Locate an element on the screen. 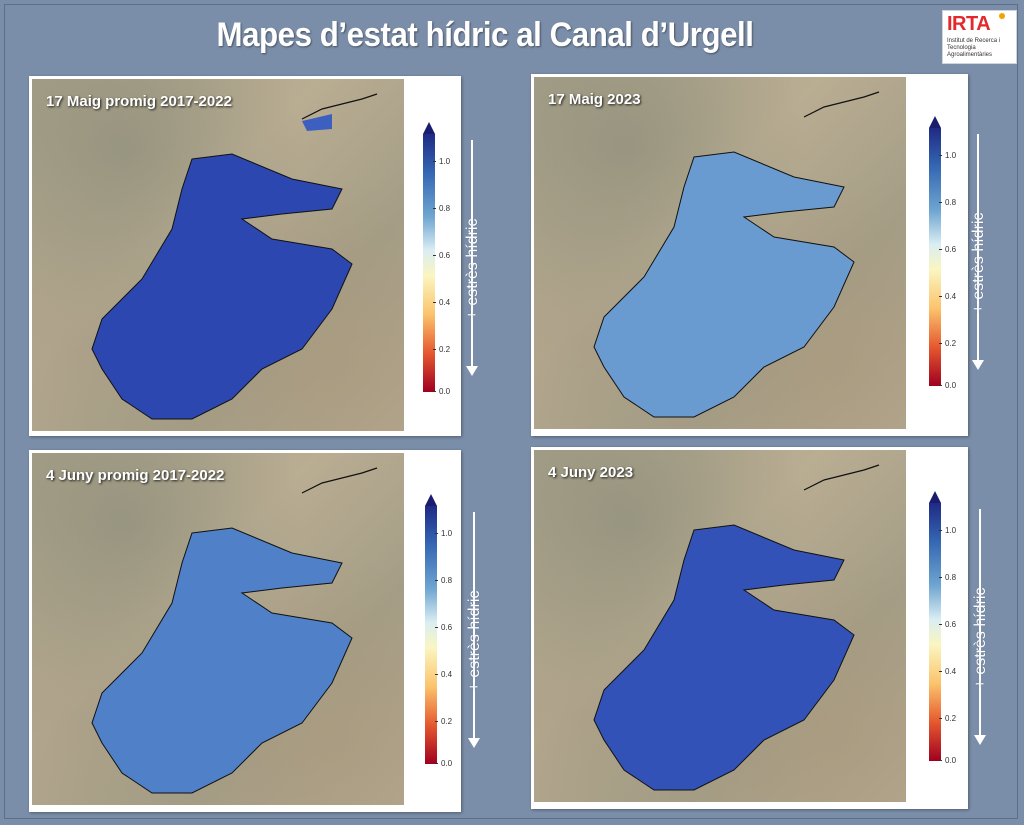 Image resolution: width=1024 pixels, height=825 pixels. stress-indicator-4: + estrès hídric is located at coordinates (969, 631).